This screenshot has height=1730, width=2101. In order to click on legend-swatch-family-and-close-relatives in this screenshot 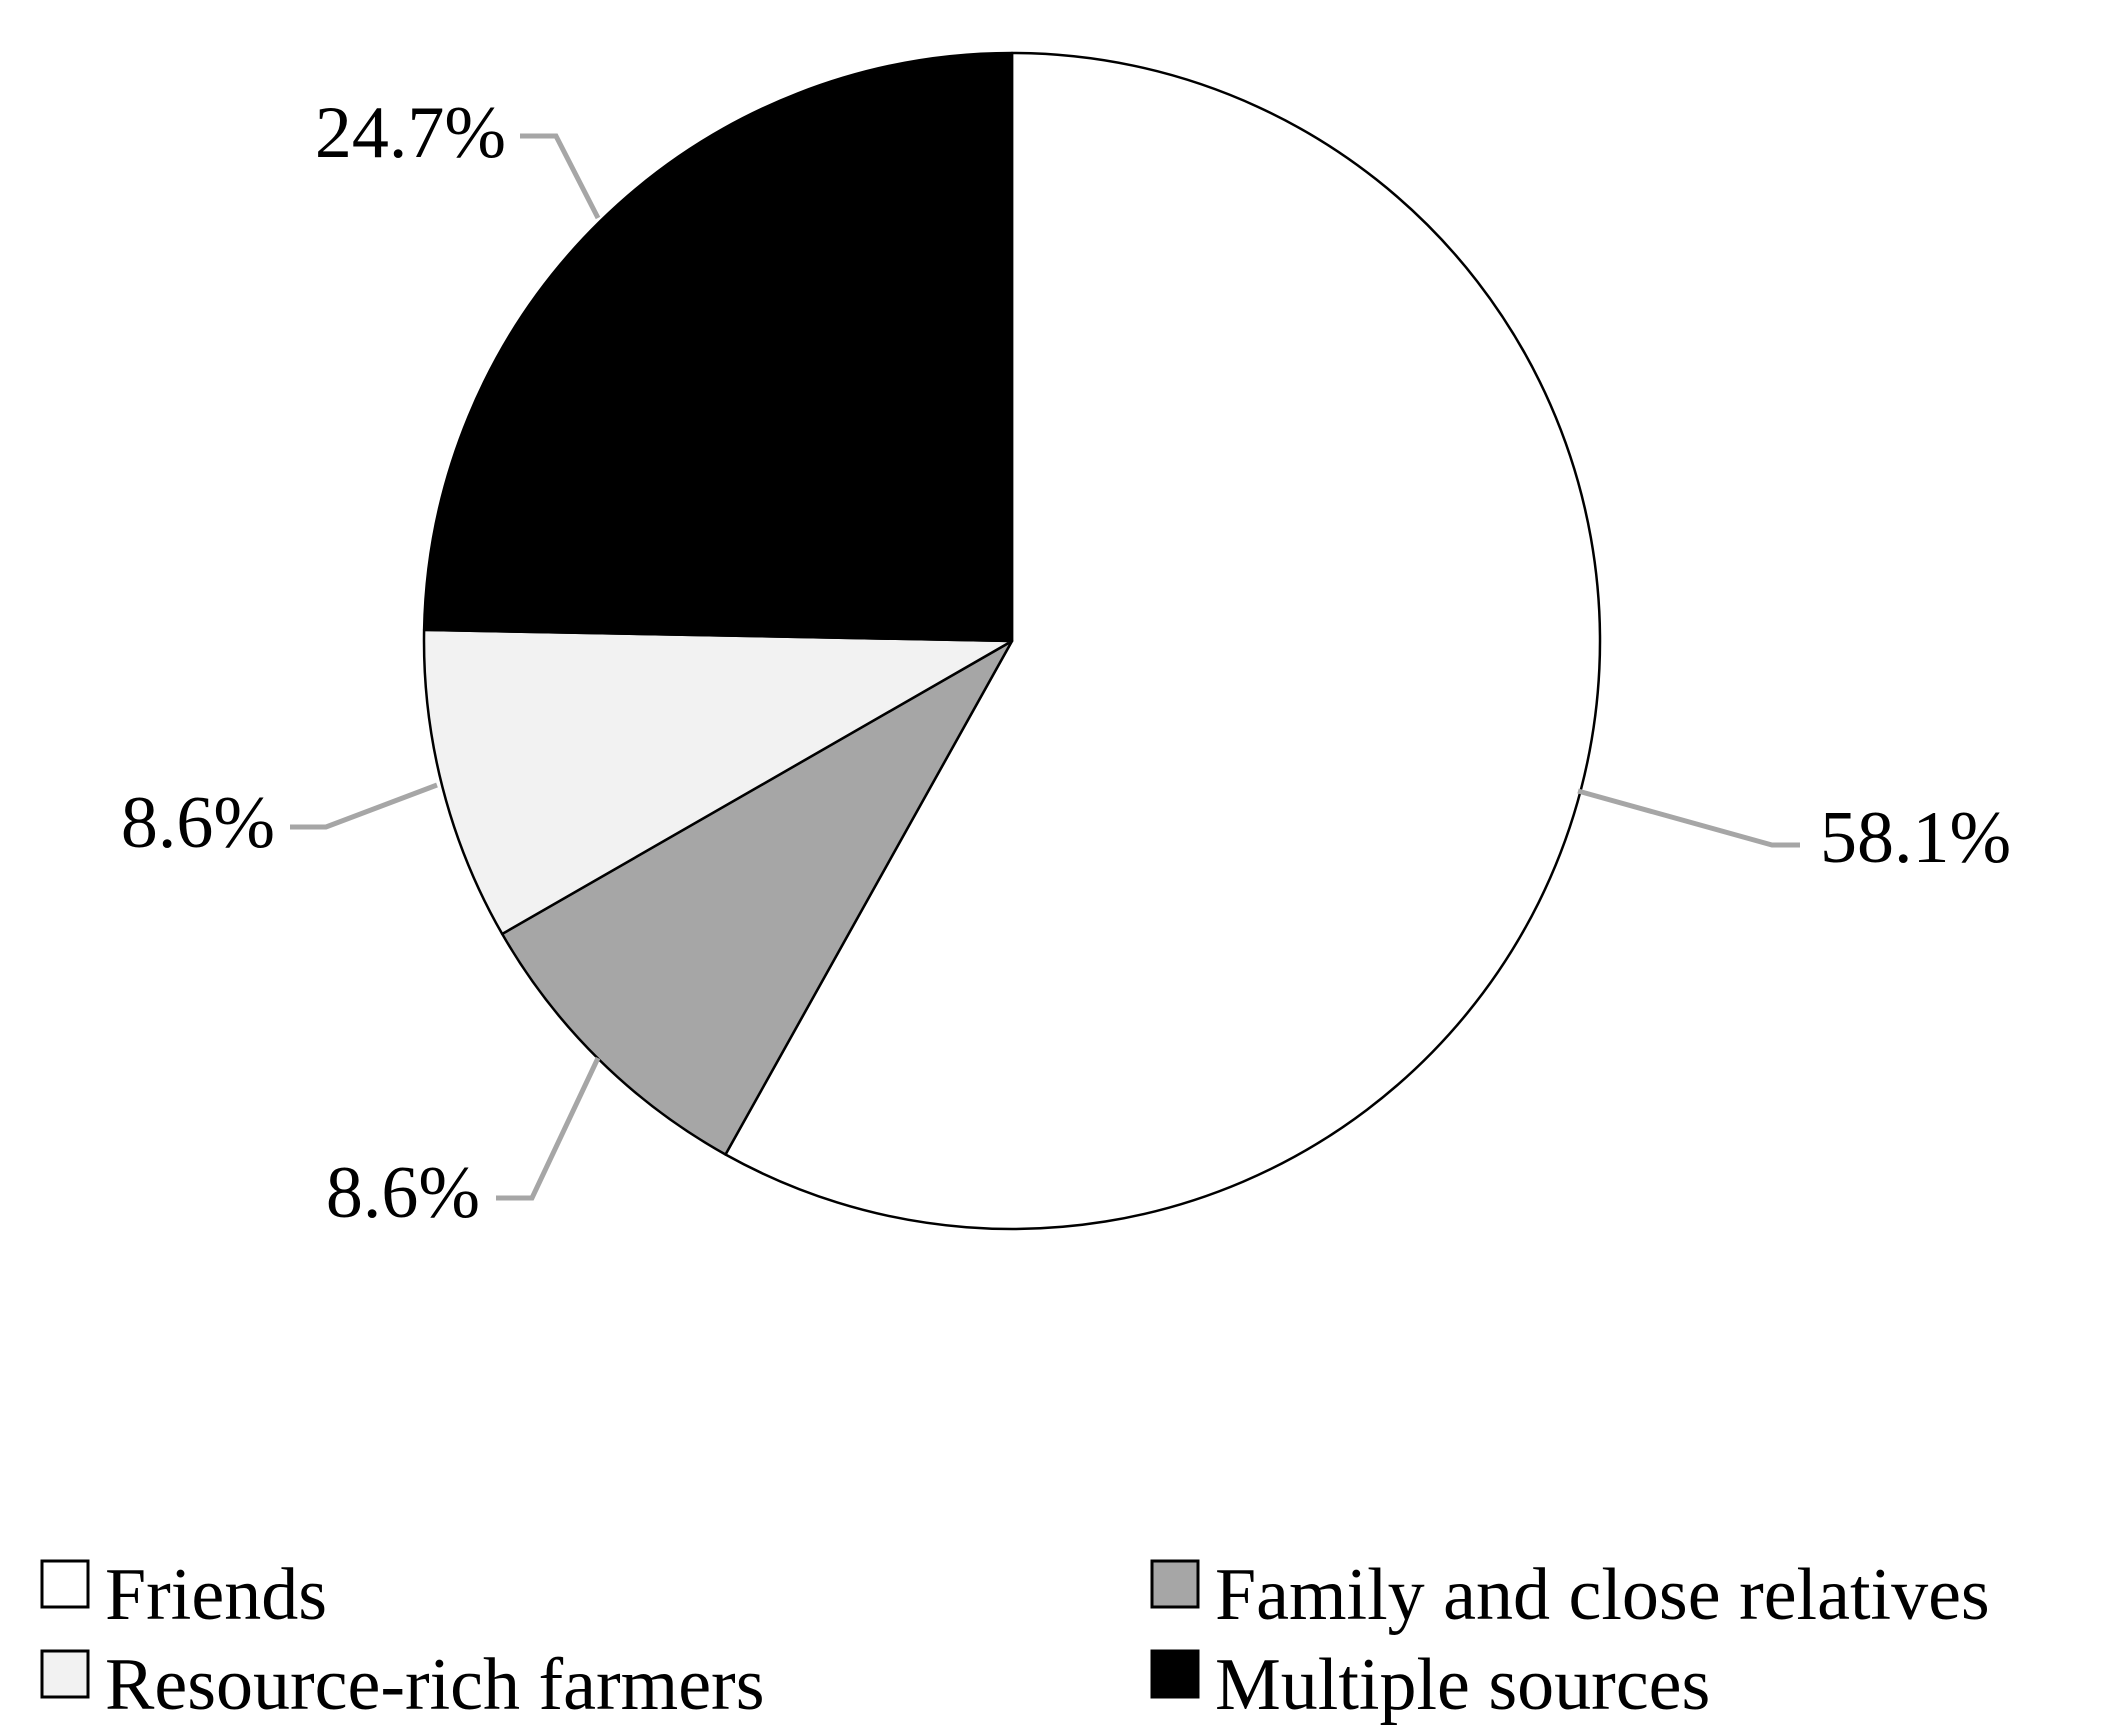, I will do `click(1175, 1584)`.